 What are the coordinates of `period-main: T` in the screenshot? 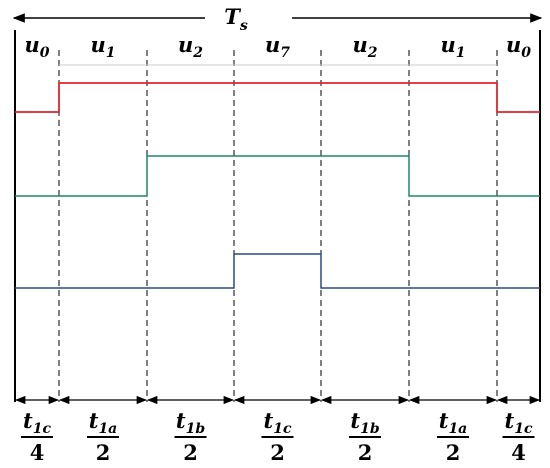 It's located at (232, 16).